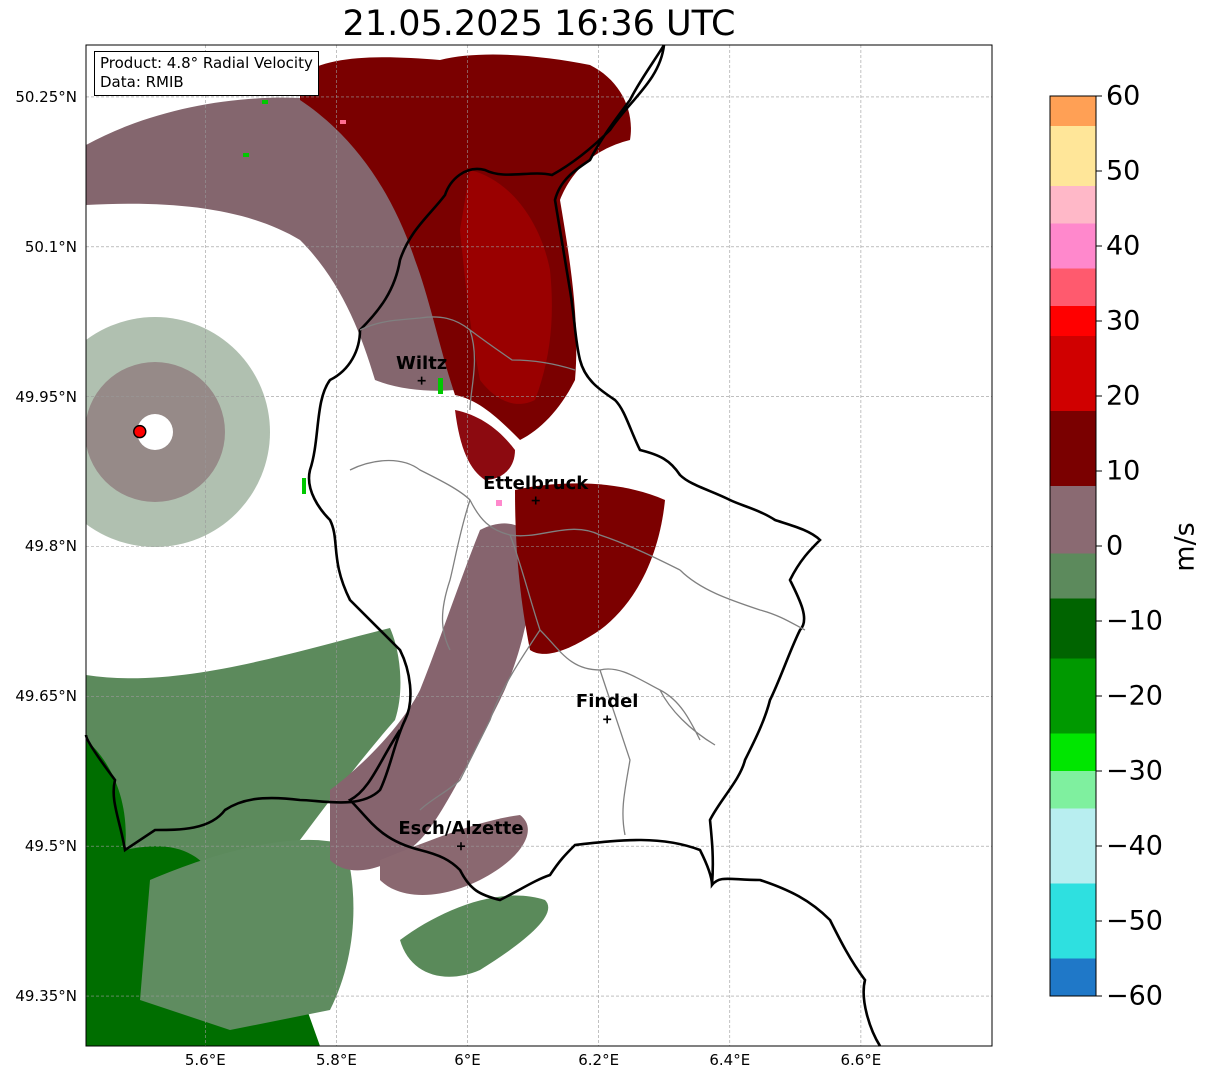  Describe the element at coordinates (336, 1060) in the screenshot. I see `longitude-tick-label: 5.8°E` at that location.